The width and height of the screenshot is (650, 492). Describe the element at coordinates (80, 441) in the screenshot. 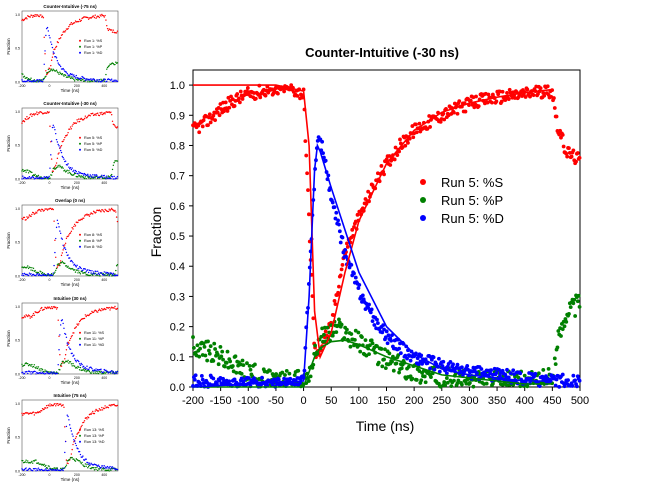

I see `thumbnail-legend-marker` at that location.